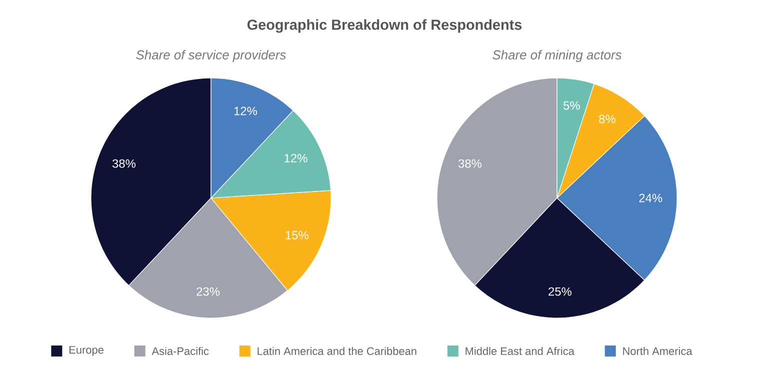  Describe the element at coordinates (571, 105) in the screenshot. I see `data-label: 5%` at that location.